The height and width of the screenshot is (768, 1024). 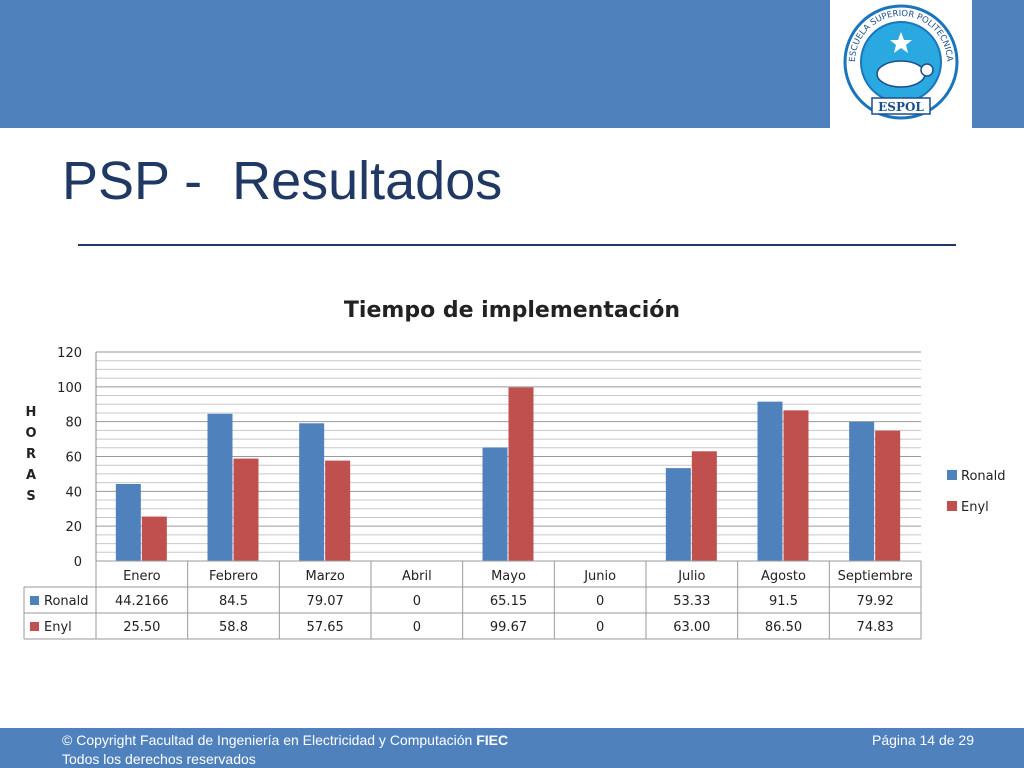 I want to click on x-tick-label: Abril, so click(x=417, y=576).